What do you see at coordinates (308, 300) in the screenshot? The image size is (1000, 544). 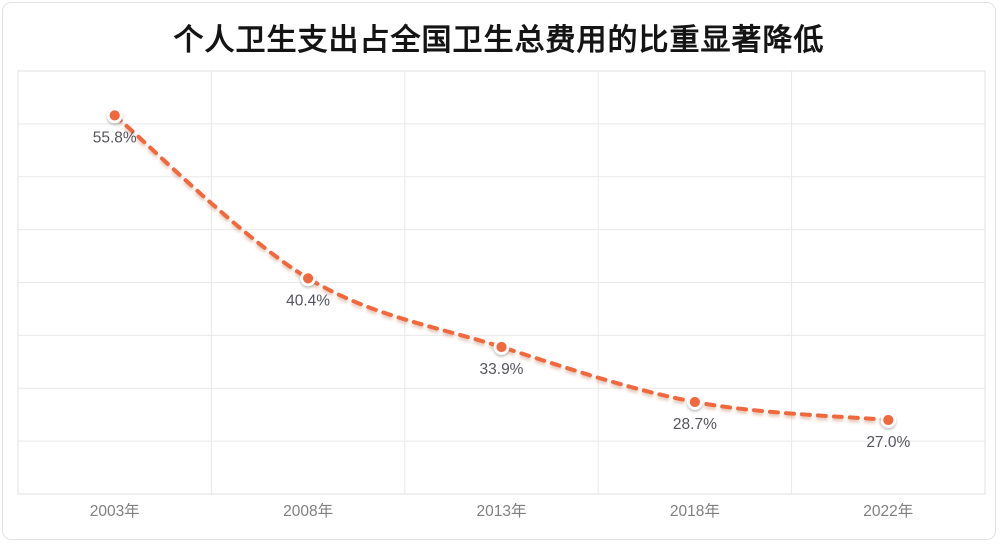 I see `data-point-label: 40.4%` at bounding box center [308, 300].